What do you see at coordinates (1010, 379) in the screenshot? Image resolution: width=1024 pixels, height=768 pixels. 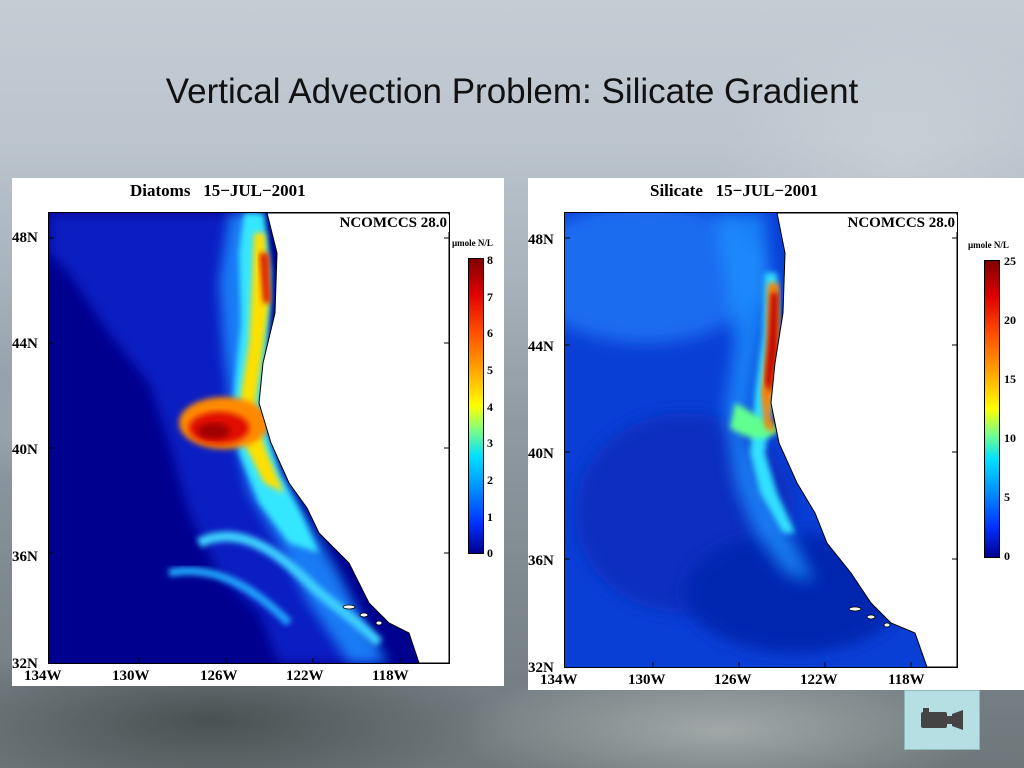 I see `colorbar-tick: 15` at bounding box center [1010, 379].